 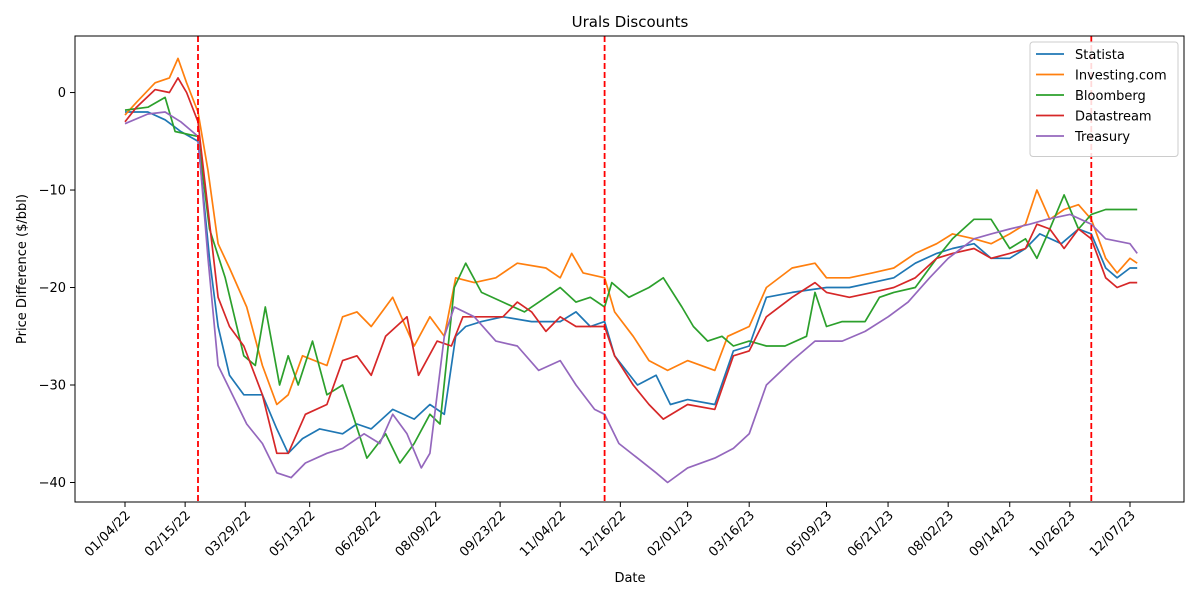 I want to click on y-axis-title: Price Difference ($/bbl), so click(x=22, y=269).